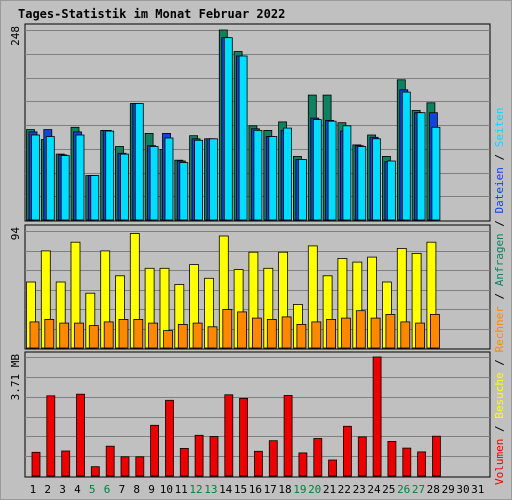  I want to click on x-tick-label: 23, so click(359, 489).